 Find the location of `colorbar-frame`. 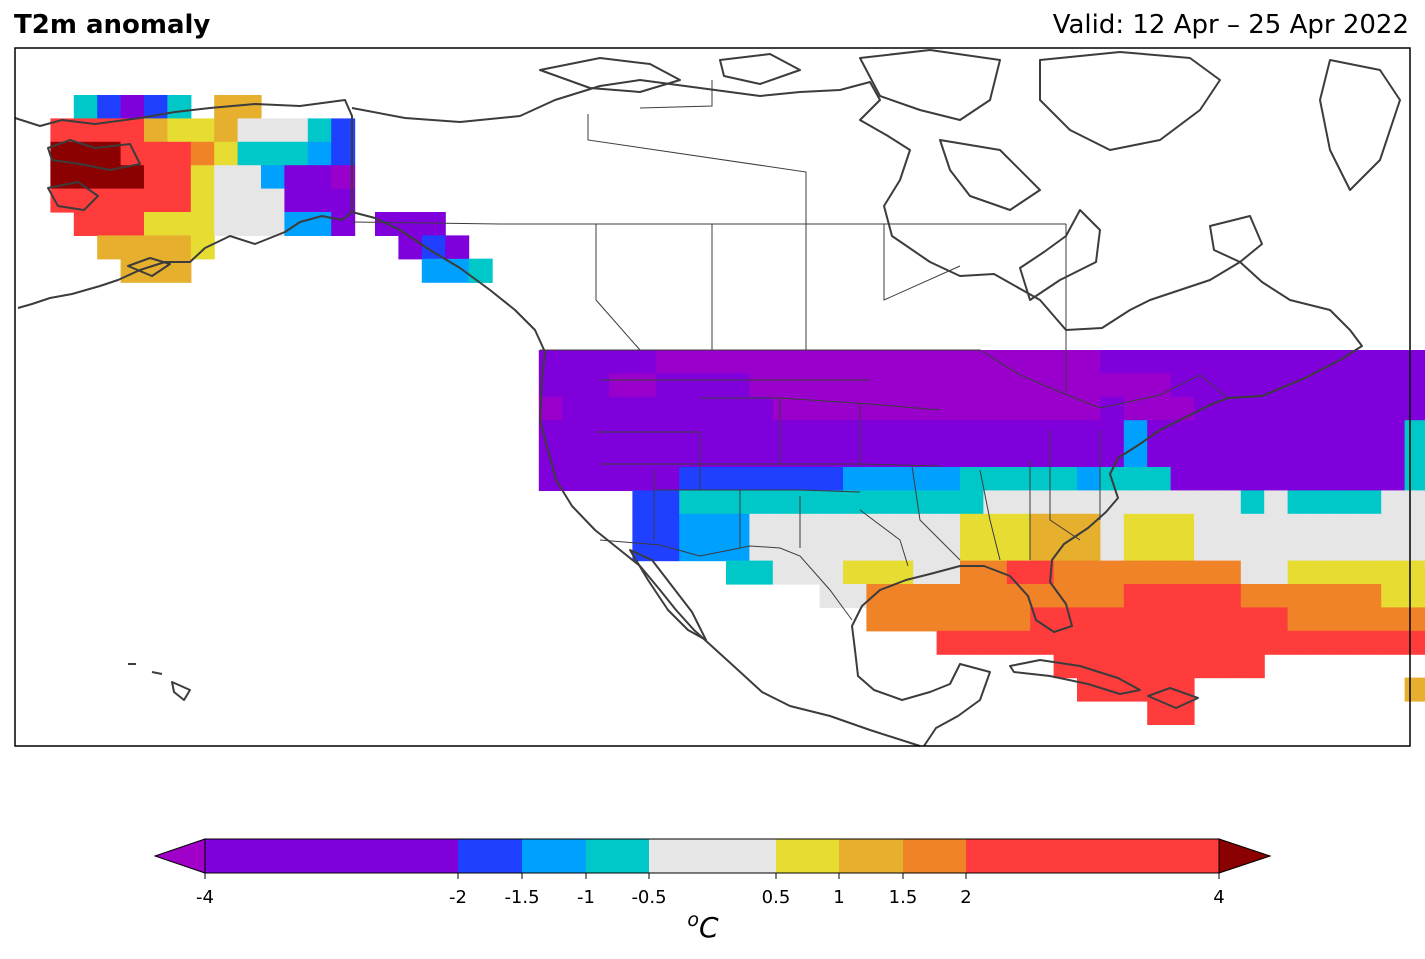

colorbar-frame is located at coordinates (712, 856).